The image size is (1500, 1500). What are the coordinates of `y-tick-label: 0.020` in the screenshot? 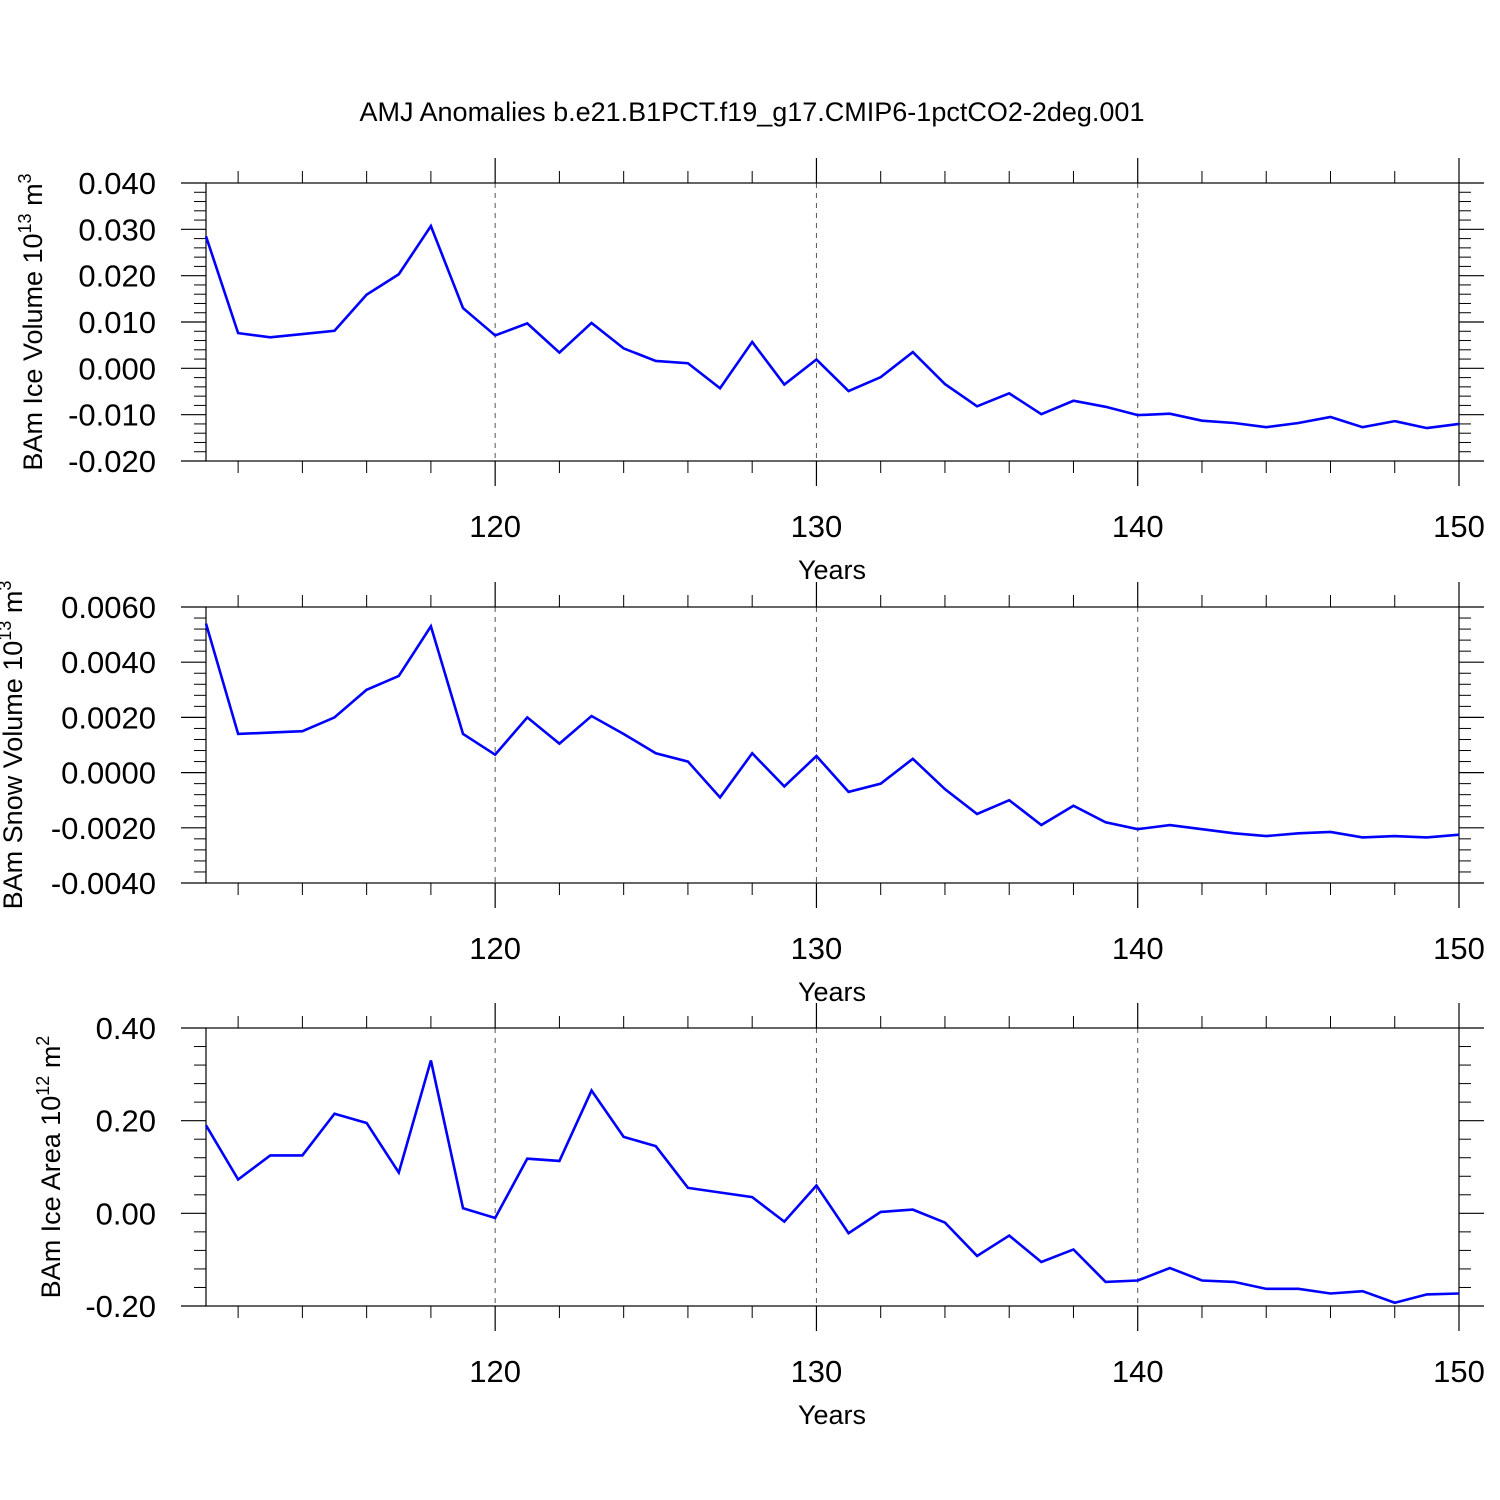 It's located at (117, 276).